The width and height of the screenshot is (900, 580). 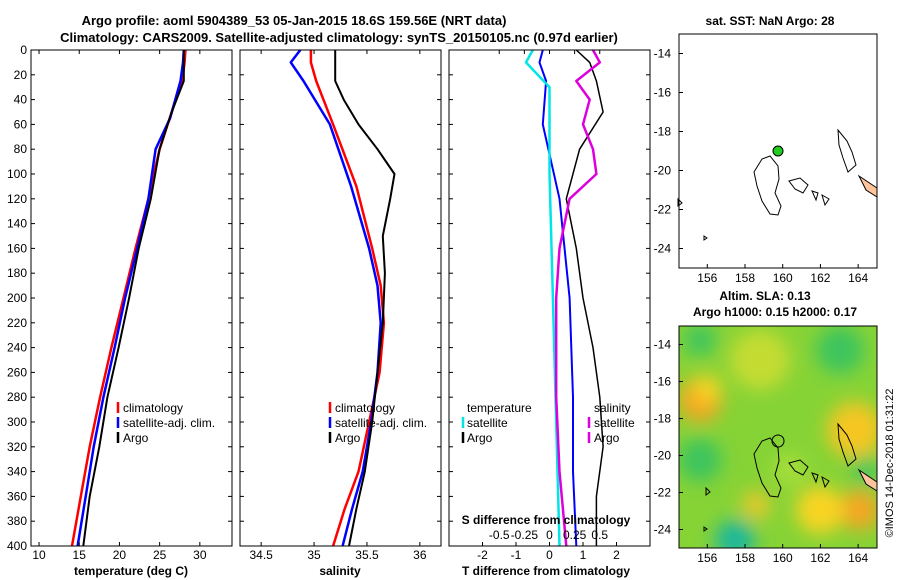 I want to click on sla-map-frame, so click(x=778, y=437).